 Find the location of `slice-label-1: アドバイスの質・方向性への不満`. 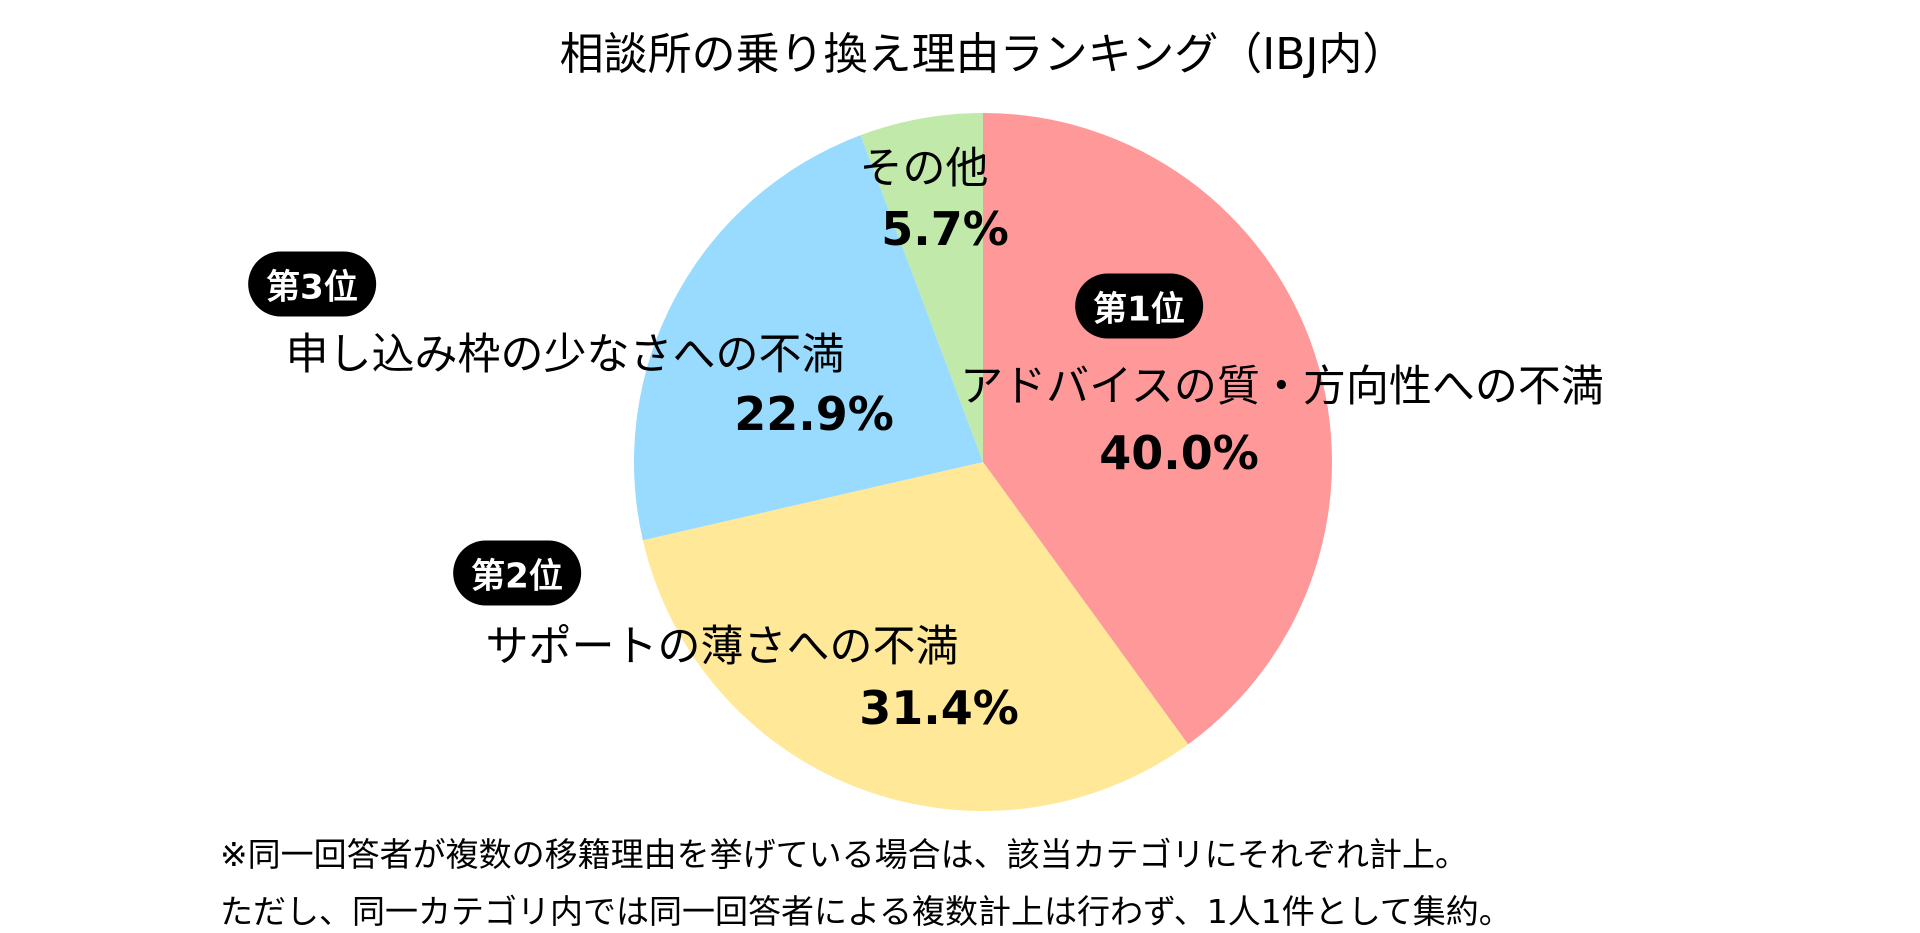

slice-label-1: アドバイスの質・方向性への不満 is located at coordinates (1282, 387).